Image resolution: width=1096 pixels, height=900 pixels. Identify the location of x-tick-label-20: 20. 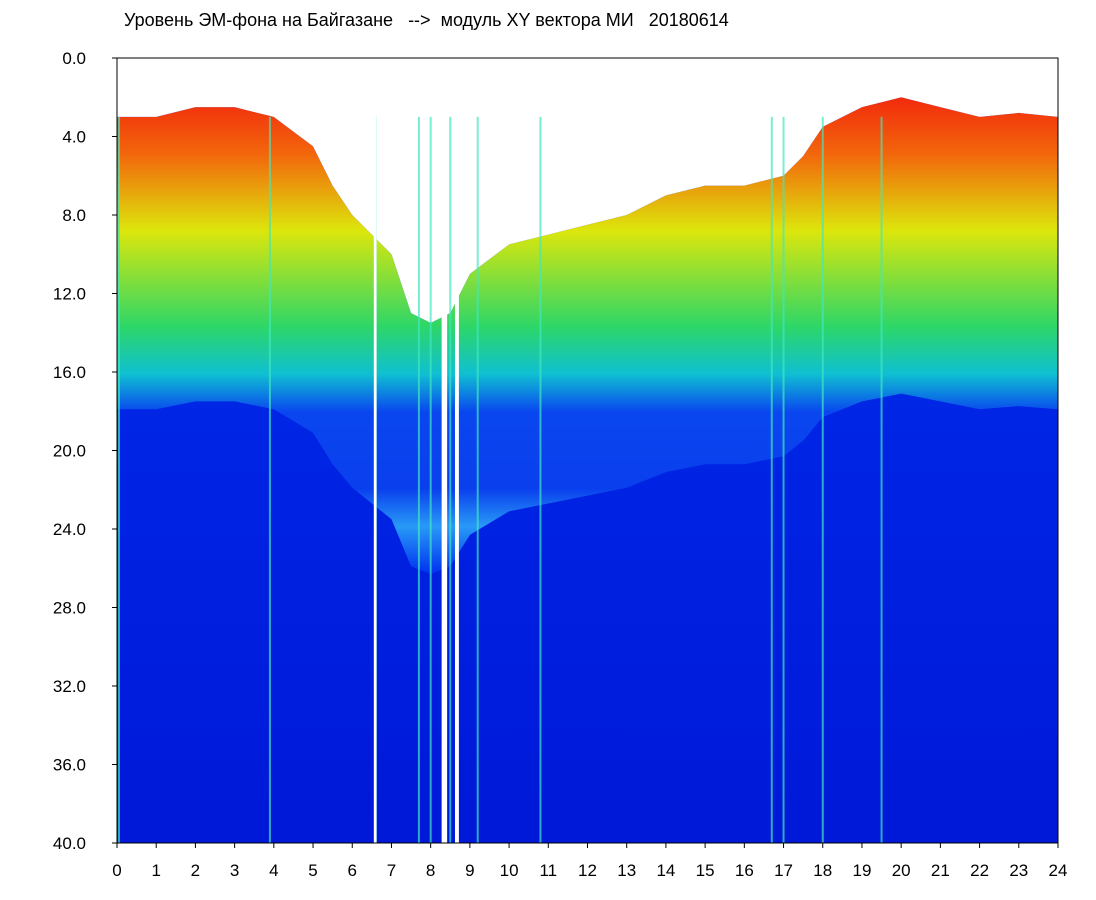
(901, 870).